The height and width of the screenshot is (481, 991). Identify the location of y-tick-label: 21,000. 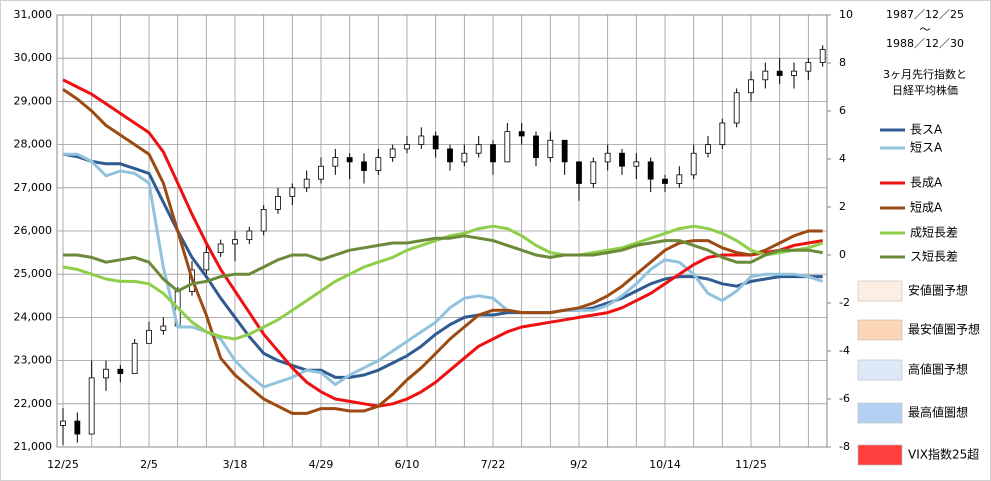
(33, 446).